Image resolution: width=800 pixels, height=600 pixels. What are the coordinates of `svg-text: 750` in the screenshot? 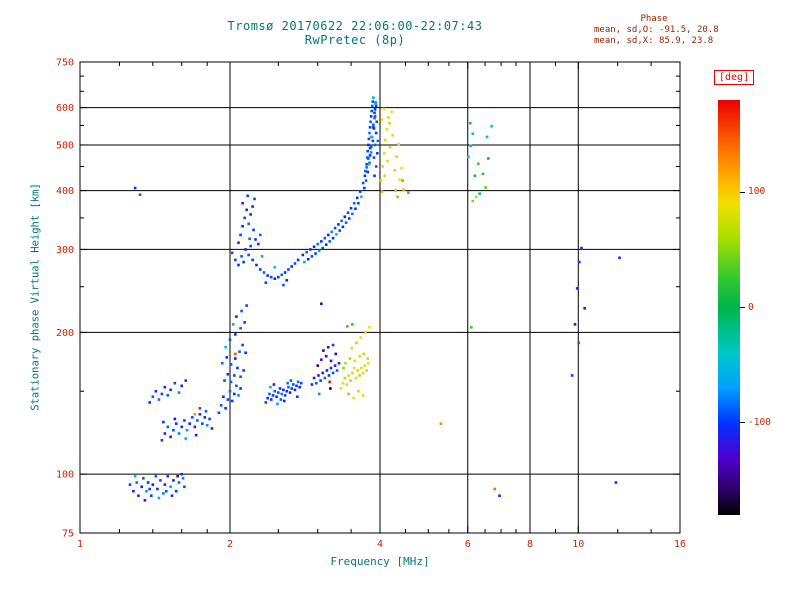 It's located at (65, 63).